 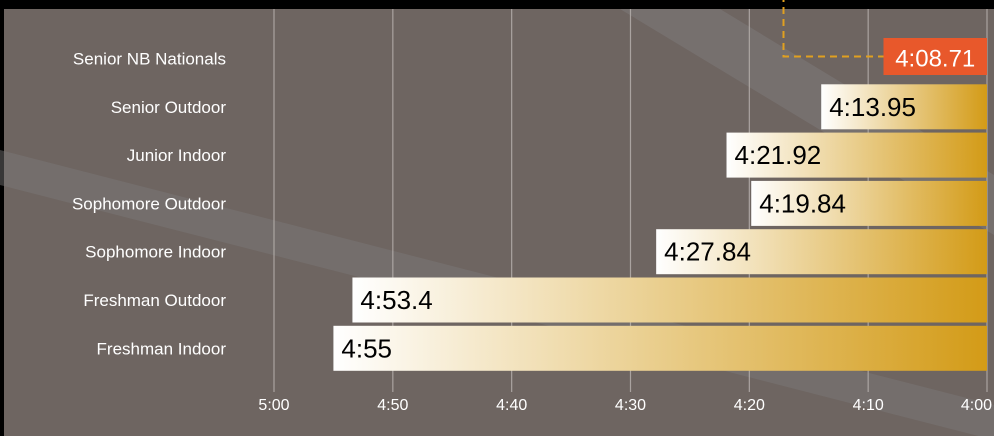 I want to click on left-frame, so click(x=2, y=218).